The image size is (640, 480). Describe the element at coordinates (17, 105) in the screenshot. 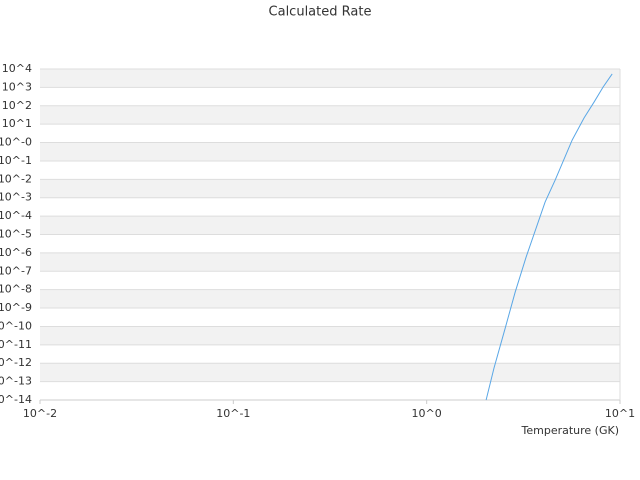

I see `y-tick-label: 10^2` at that location.